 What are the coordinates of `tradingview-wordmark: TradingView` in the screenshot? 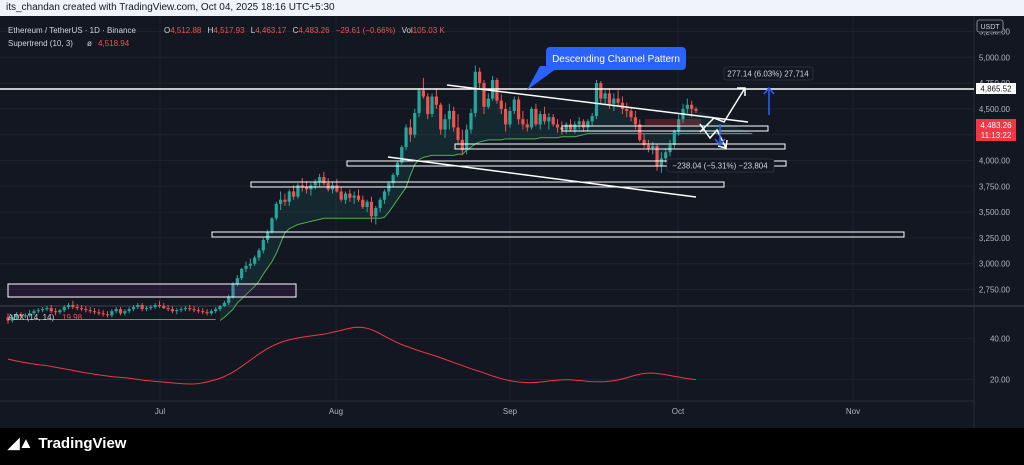 It's located at (82, 443).